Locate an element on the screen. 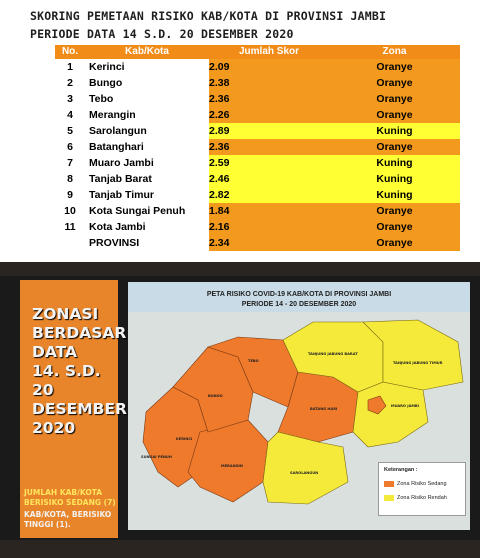 The height and width of the screenshot is (558, 480). legend-label-sedang: Zona Risiko Sedang is located at coordinates (422, 484).